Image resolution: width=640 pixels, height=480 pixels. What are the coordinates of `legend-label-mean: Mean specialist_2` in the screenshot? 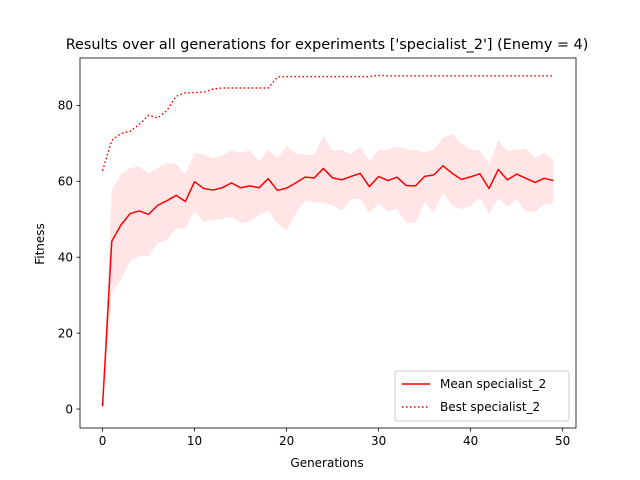 It's located at (493, 384).